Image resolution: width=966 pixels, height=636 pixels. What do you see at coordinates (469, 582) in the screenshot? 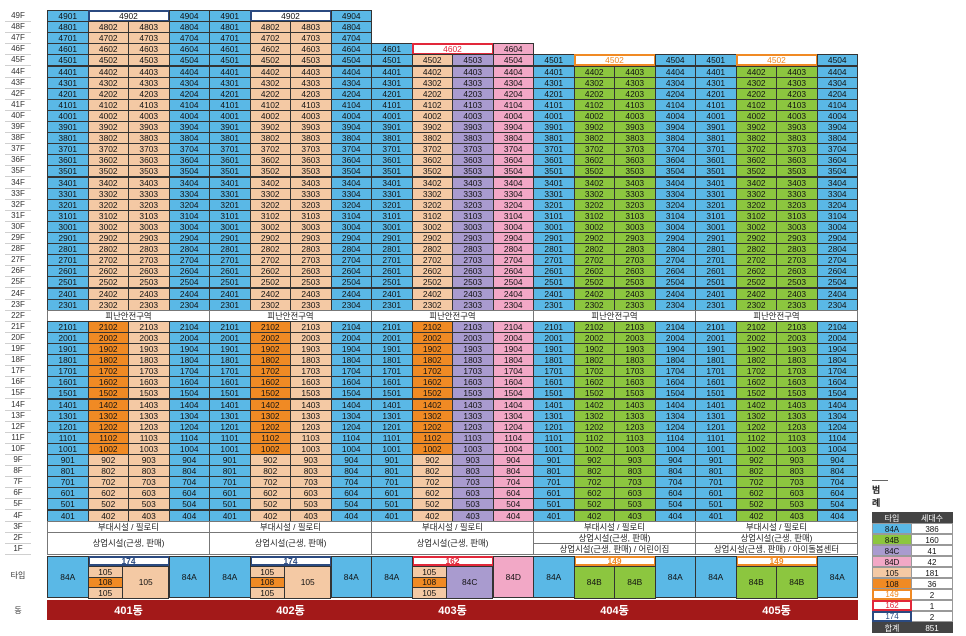
I see `type-block: 84C` at bounding box center [469, 582].